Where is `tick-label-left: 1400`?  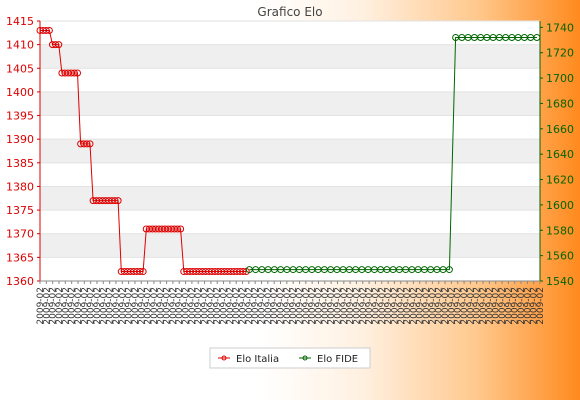
tick-label-left: 1400 is located at coordinates (20, 92).